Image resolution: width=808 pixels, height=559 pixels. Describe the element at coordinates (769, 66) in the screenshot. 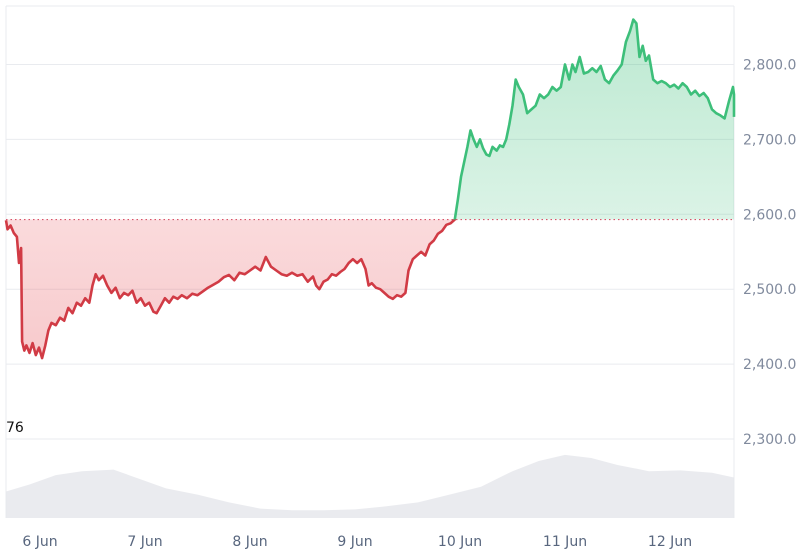

I see `y-tick-label: 2,800.0` at that location.